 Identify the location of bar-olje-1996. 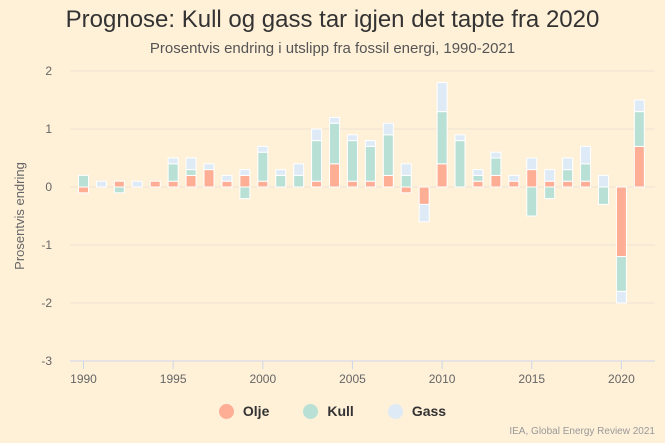
(191, 181).